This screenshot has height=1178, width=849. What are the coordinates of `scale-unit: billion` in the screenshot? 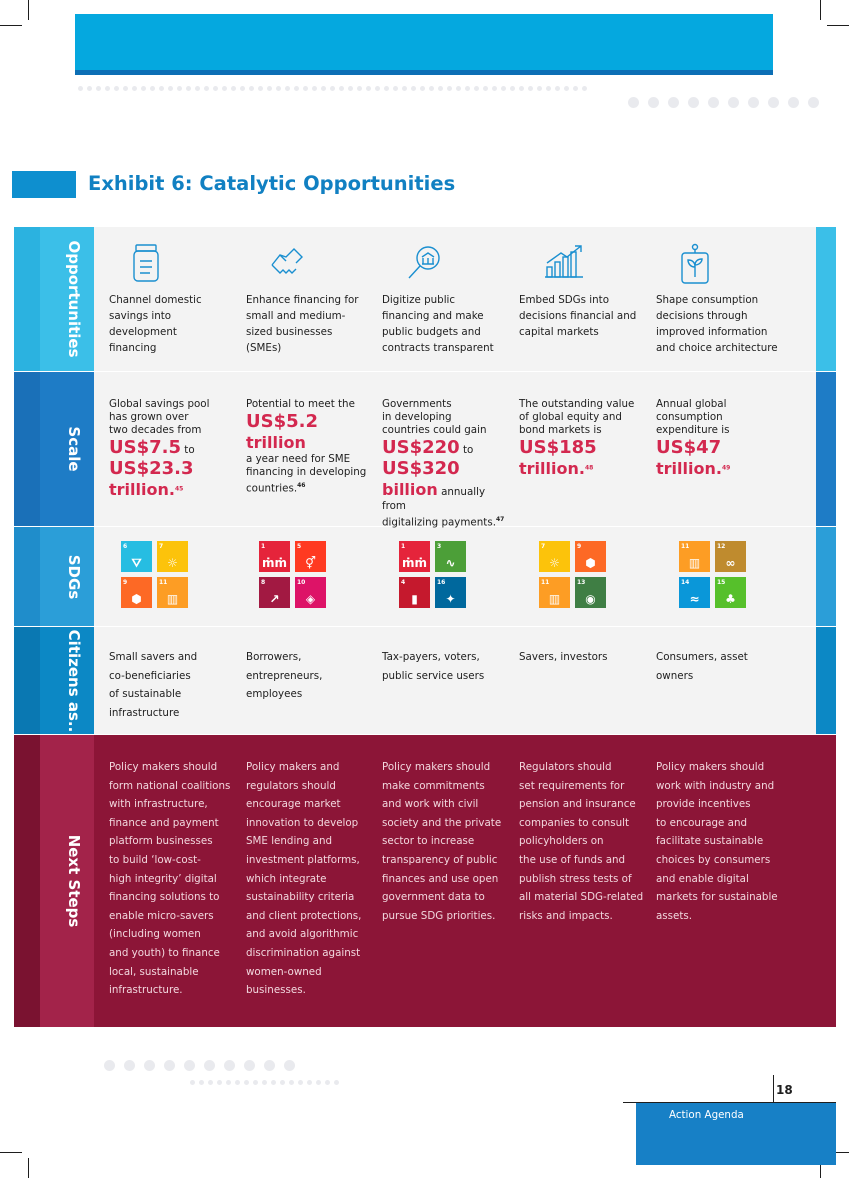 It's located at (410, 489).